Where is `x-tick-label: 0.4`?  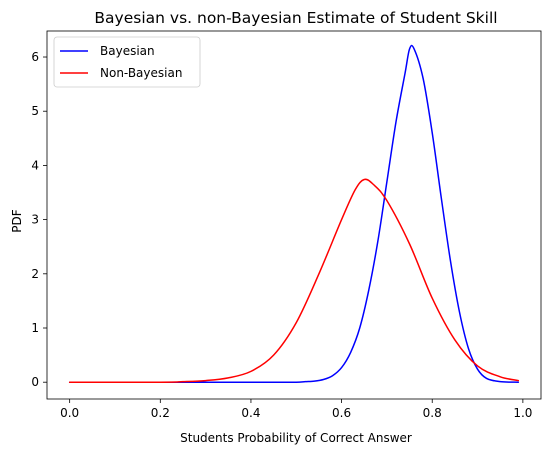 x-tick-label: 0.4 is located at coordinates (250, 413).